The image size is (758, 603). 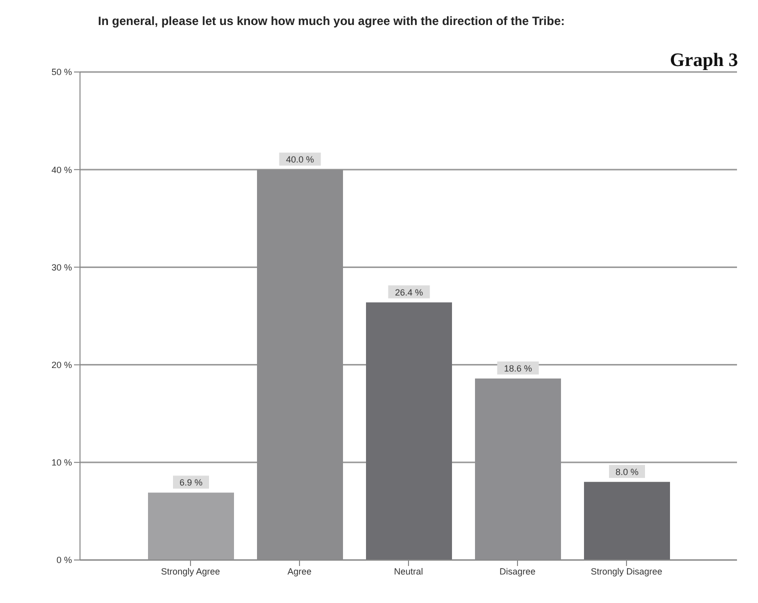 I want to click on data-label: 18.6 %, so click(x=518, y=368).